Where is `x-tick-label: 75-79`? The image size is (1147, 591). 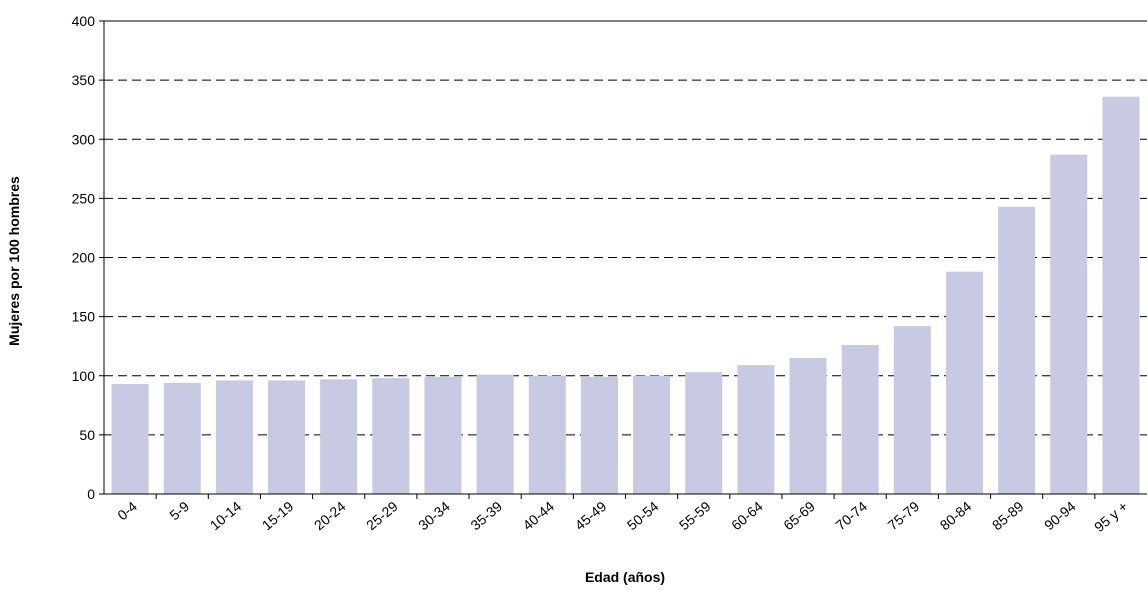 x-tick-label: 75-79 is located at coordinates (904, 515).